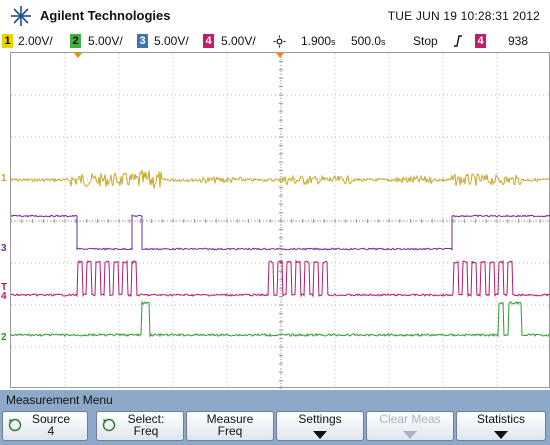 The image size is (550, 445). Describe the element at coordinates (280, 55) in the screenshot. I see `delay-position-marker` at that location.